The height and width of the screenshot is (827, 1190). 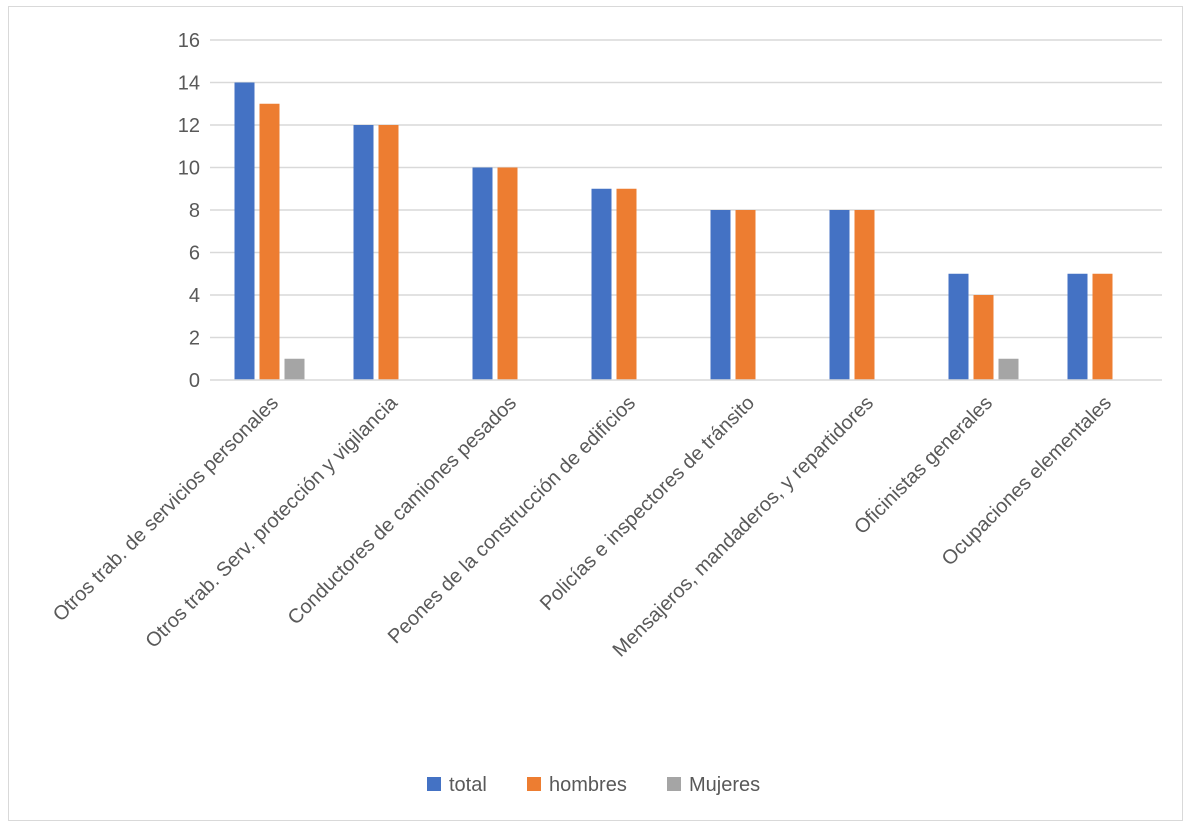 What do you see at coordinates (194, 296) in the screenshot?
I see `y-tick-label: 4` at bounding box center [194, 296].